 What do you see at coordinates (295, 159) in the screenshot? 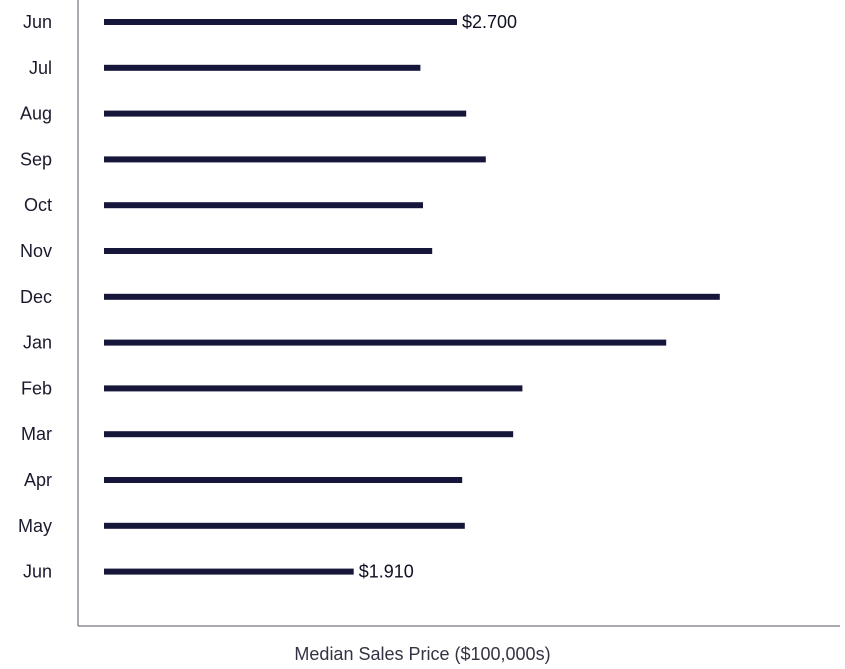
I see `bar-3-sep` at bounding box center [295, 159].